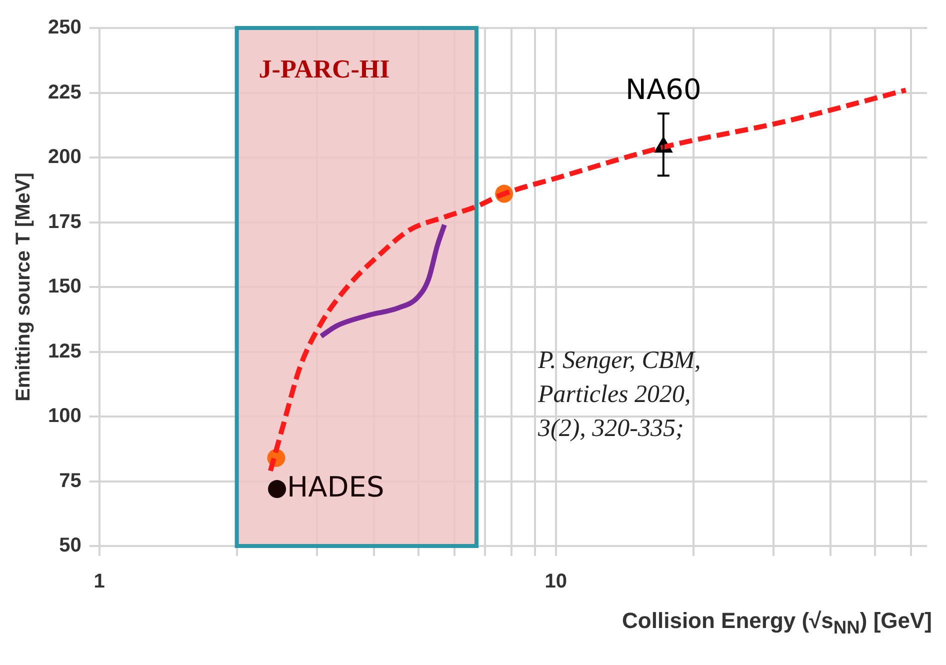 This screenshot has width=946, height=665. What do you see at coordinates (65, 221) in the screenshot?
I see `y-tick-label: 175` at bounding box center [65, 221].